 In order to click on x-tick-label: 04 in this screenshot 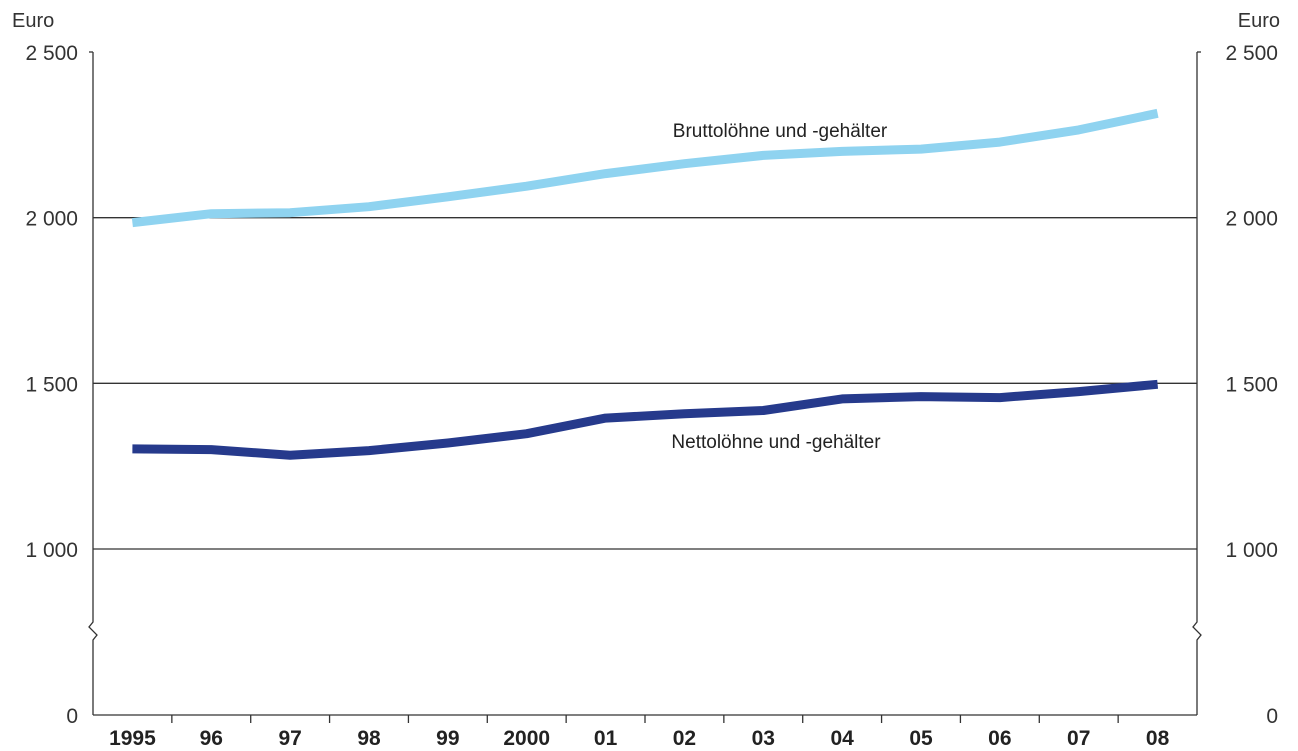, I will do `click(842, 738)`.